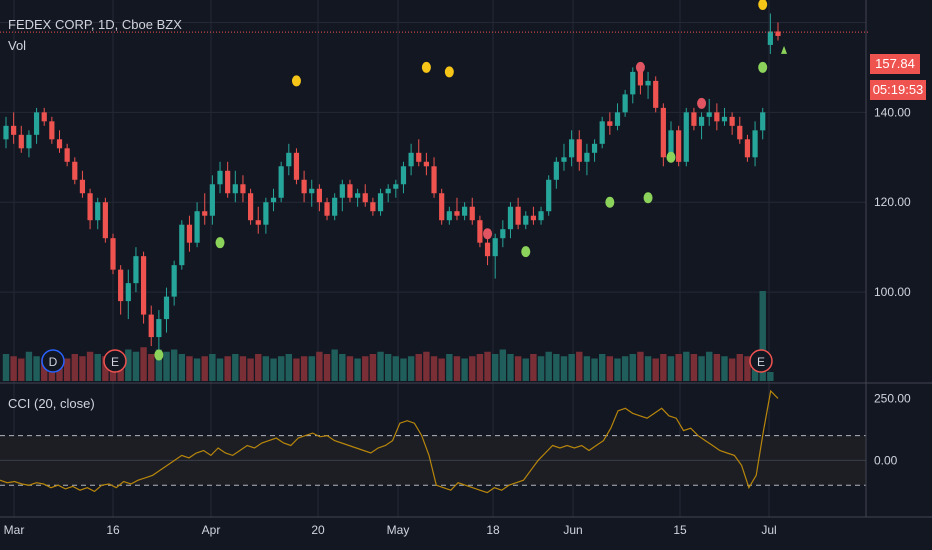 The height and width of the screenshot is (550, 932). What do you see at coordinates (53, 361) in the screenshot?
I see `dividend-marker` at bounding box center [53, 361].